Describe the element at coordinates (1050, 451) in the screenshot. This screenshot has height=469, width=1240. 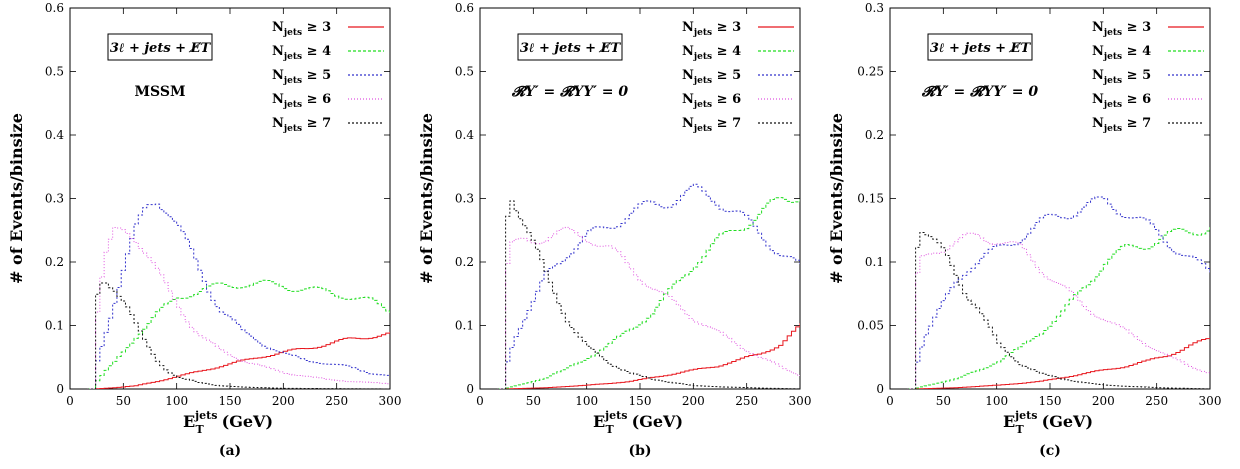
I see `panel-label: (c)` at that location.